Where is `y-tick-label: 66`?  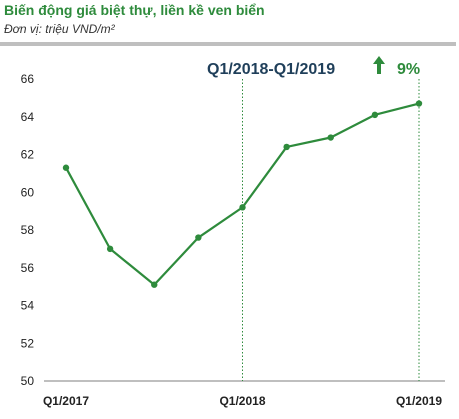
y-tick-label: 66 is located at coordinates (28, 79).